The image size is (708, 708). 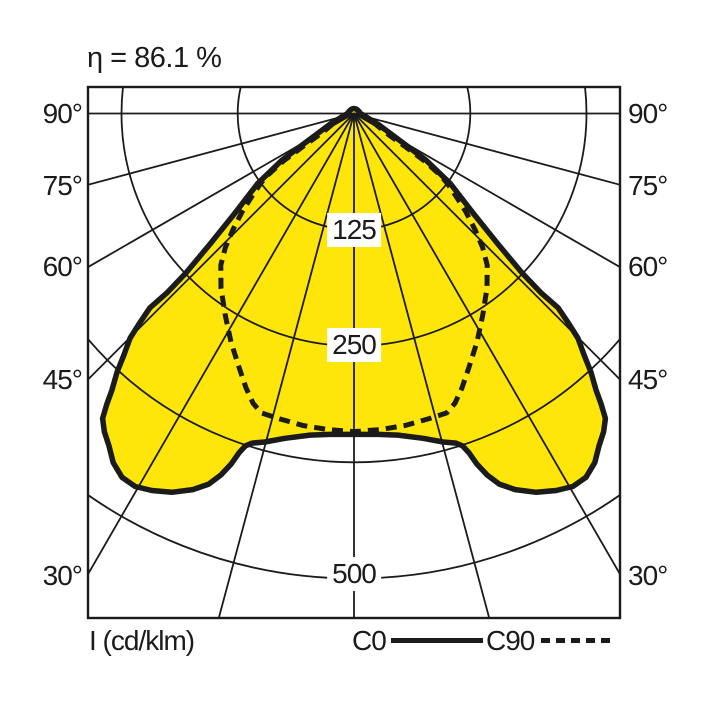 What do you see at coordinates (142, 640) in the screenshot?
I see `legend-unit-label: I (cd/klm)` at bounding box center [142, 640].